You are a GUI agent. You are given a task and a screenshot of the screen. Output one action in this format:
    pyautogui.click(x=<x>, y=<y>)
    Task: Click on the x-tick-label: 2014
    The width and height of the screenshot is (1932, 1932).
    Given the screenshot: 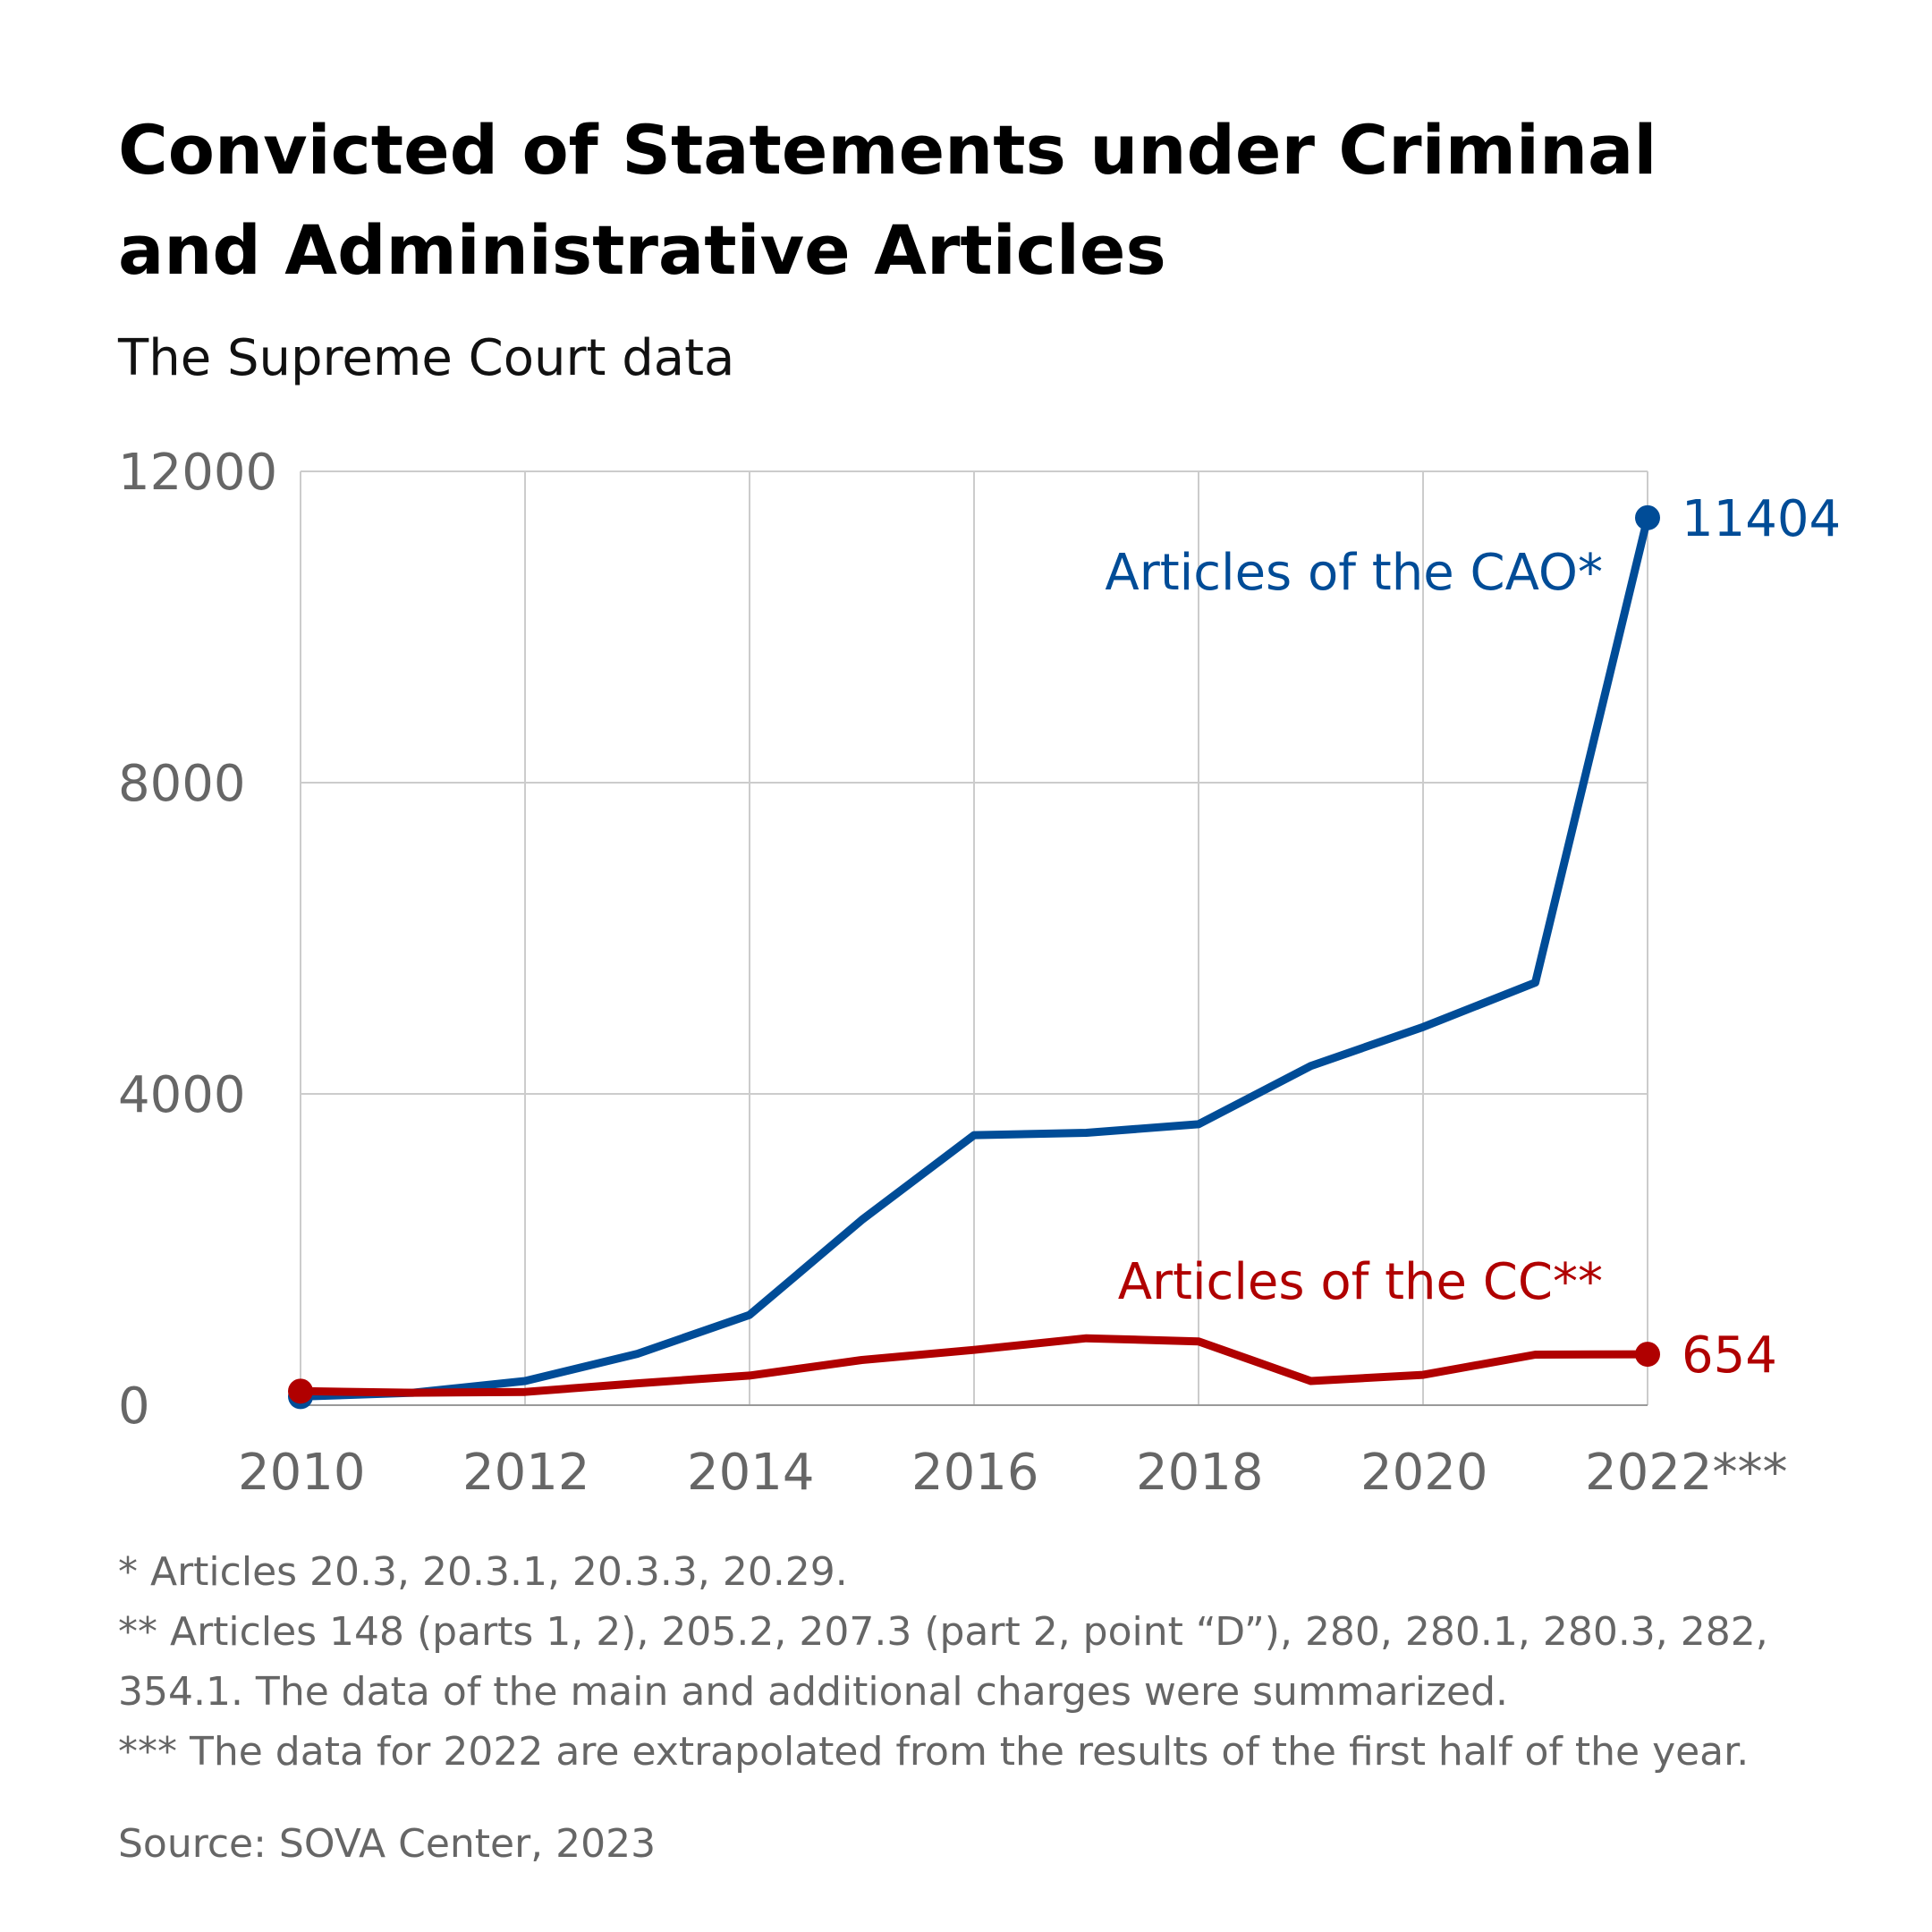 What is the action you would take?
    pyautogui.click(x=751, y=1473)
    